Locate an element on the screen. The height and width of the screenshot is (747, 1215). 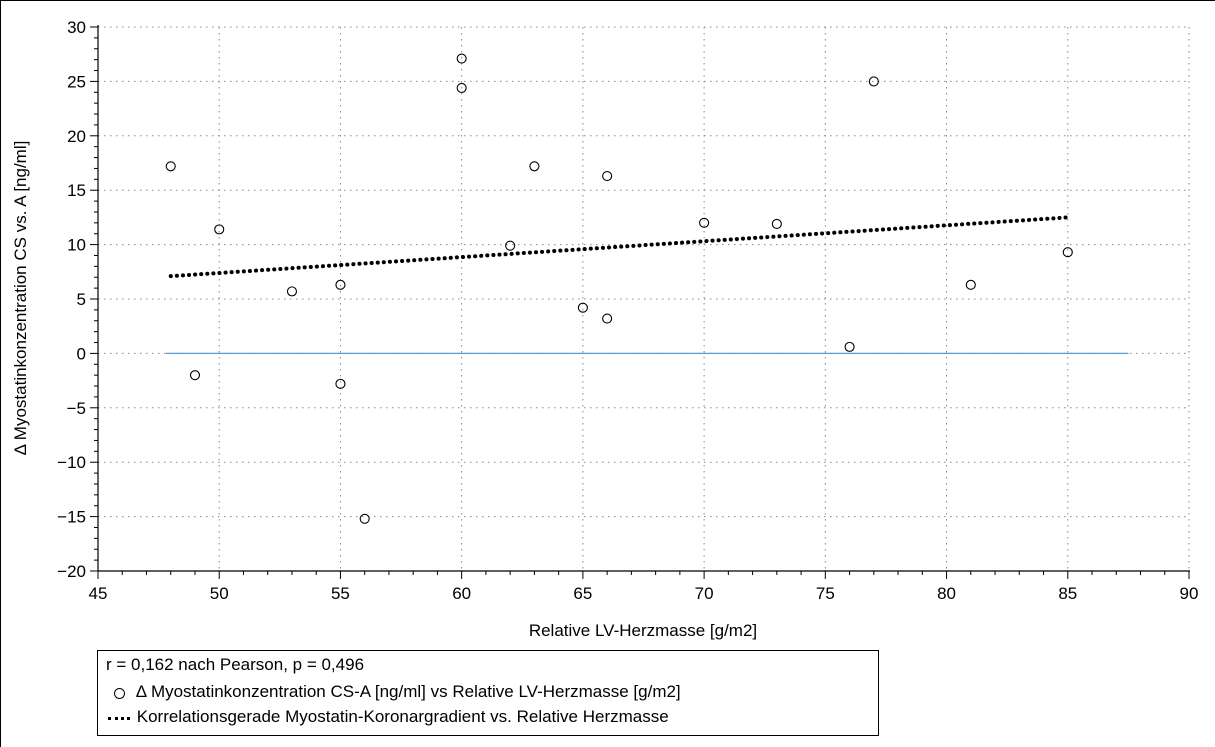
y-tick-label: −20 is located at coordinates (71, 571).